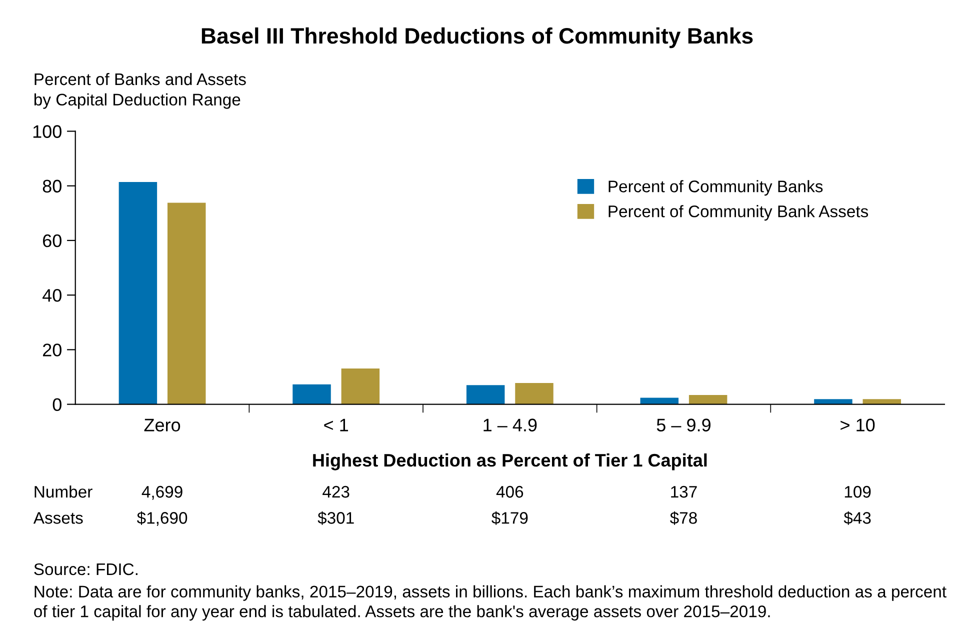  Describe the element at coordinates (86, 569) in the screenshot. I see `source-note: Source: FDIC.` at that location.